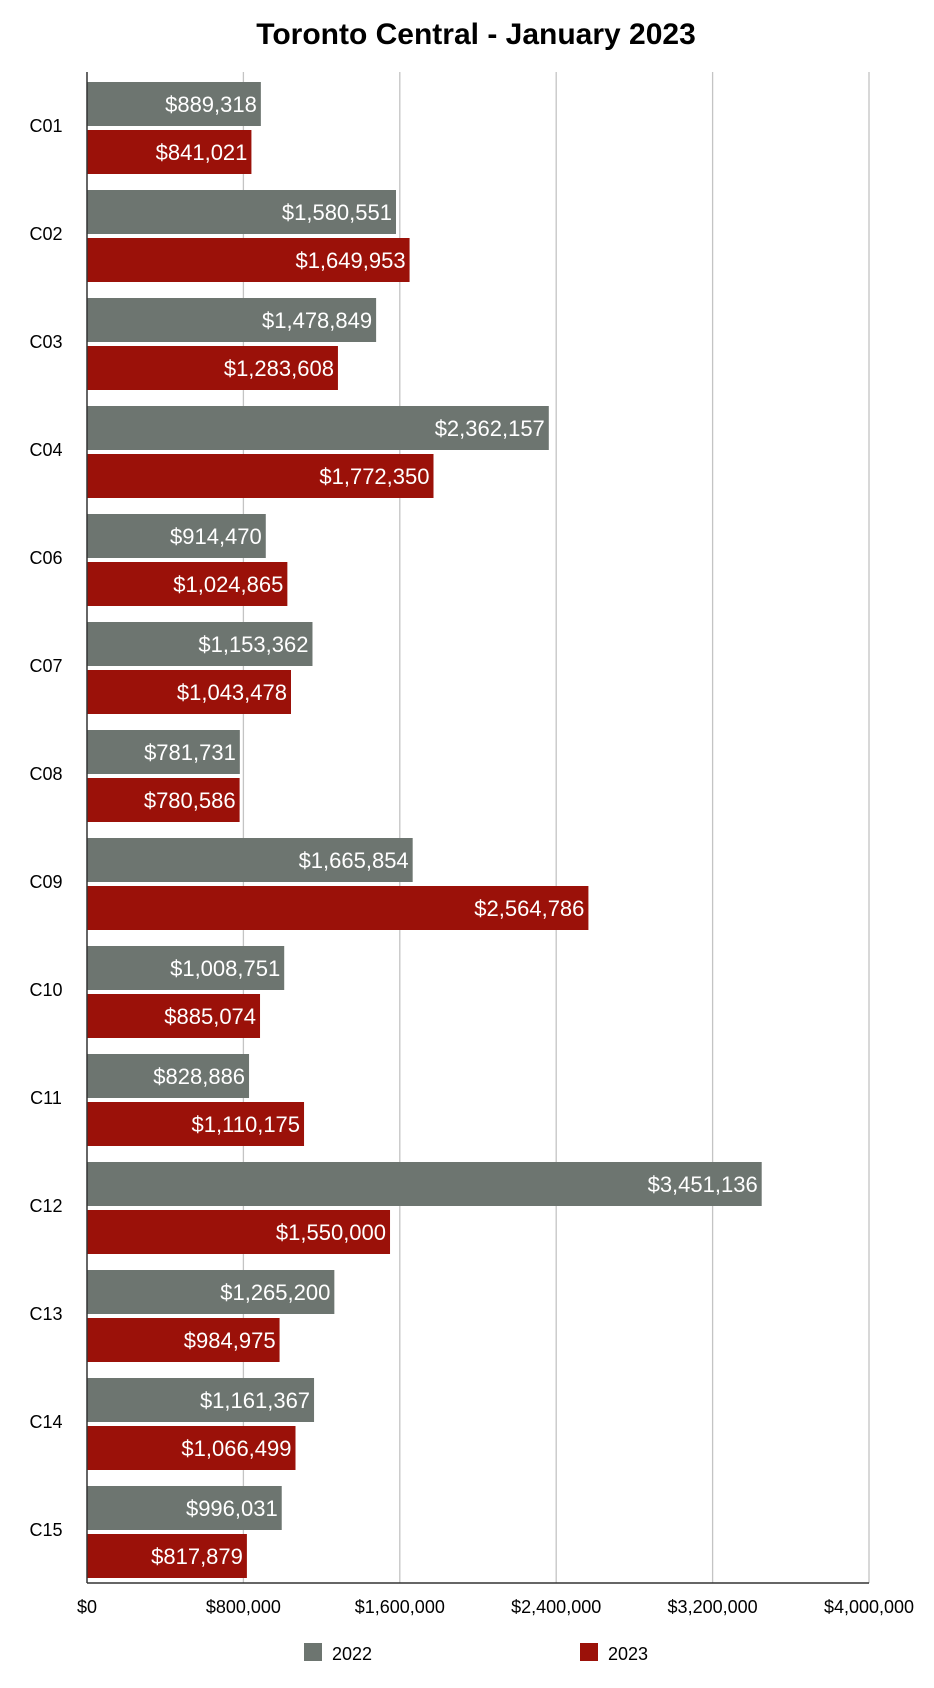  I want to click on category-label: C09, so click(45, 882).